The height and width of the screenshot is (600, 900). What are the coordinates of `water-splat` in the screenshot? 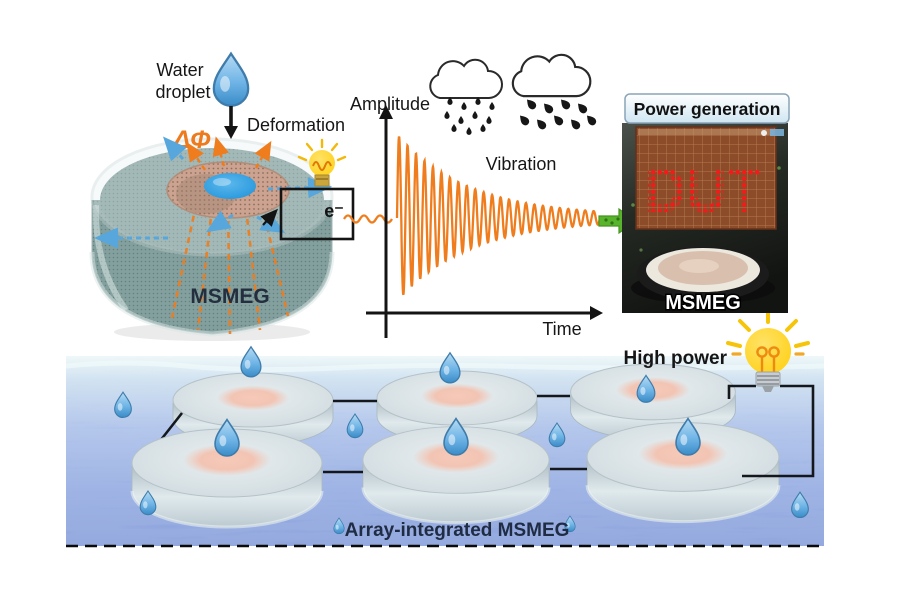 It's located at (230, 186).